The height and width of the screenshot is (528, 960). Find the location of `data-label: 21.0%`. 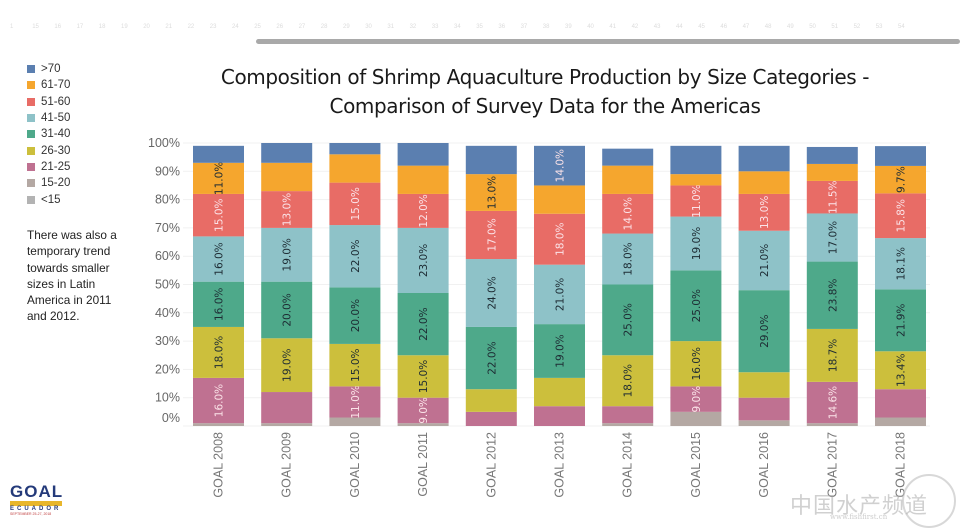

data-label: 21.0% is located at coordinates (765, 260).